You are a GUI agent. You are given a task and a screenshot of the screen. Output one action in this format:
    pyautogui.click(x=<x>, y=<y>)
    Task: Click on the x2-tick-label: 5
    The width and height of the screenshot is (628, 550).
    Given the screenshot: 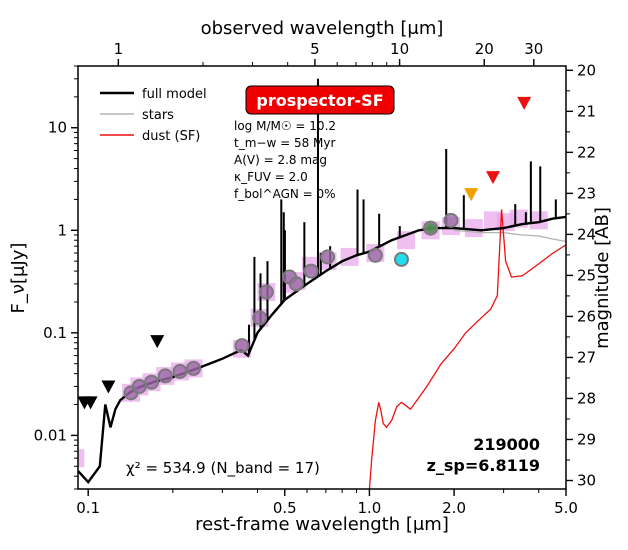 What is the action you would take?
    pyautogui.click(x=315, y=49)
    